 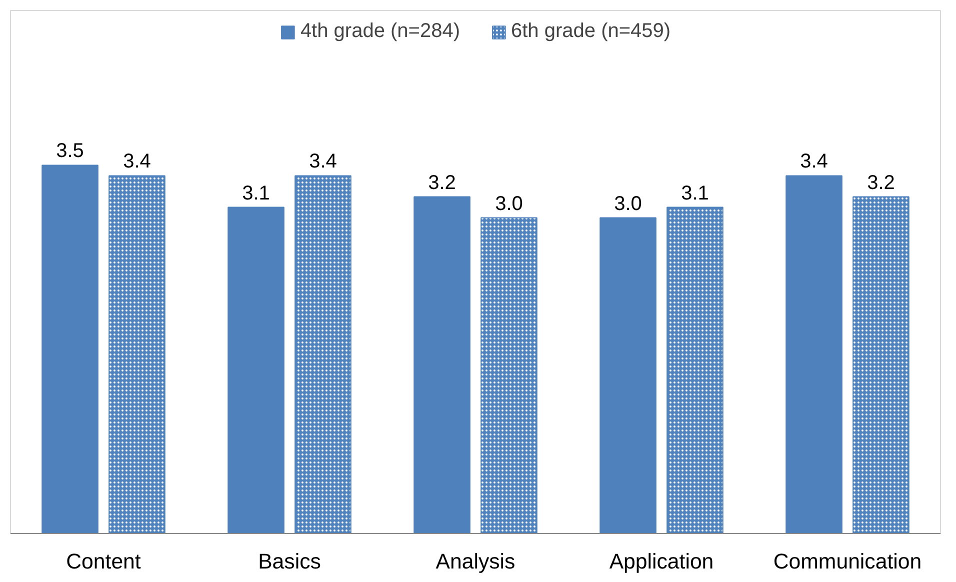 What do you see at coordinates (70, 151) in the screenshot?
I see `data-label: 3.5` at bounding box center [70, 151].